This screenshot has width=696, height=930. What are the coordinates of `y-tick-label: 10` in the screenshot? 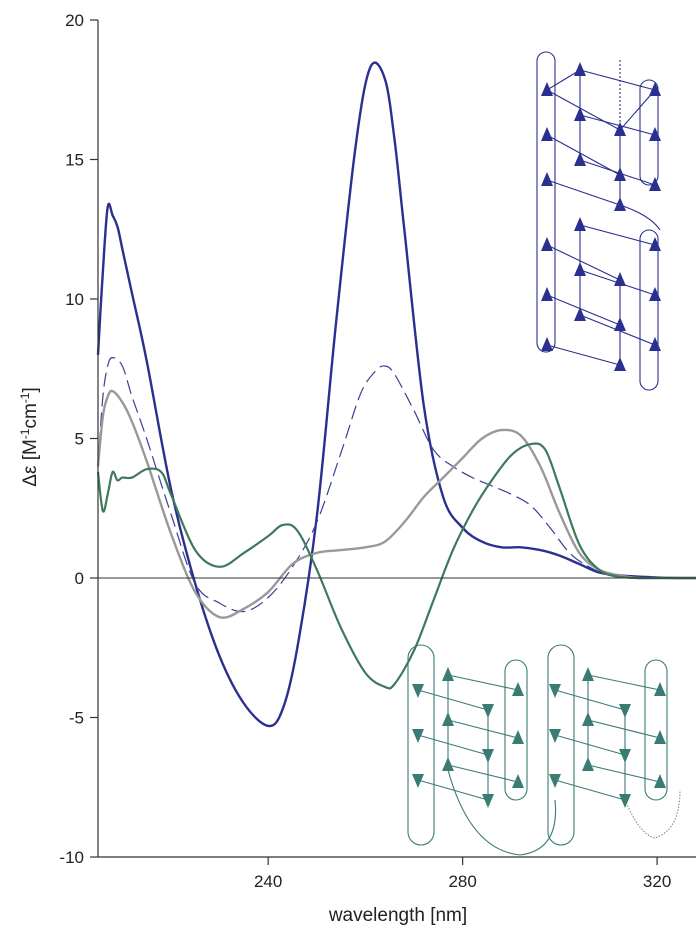 It's located at (74, 299).